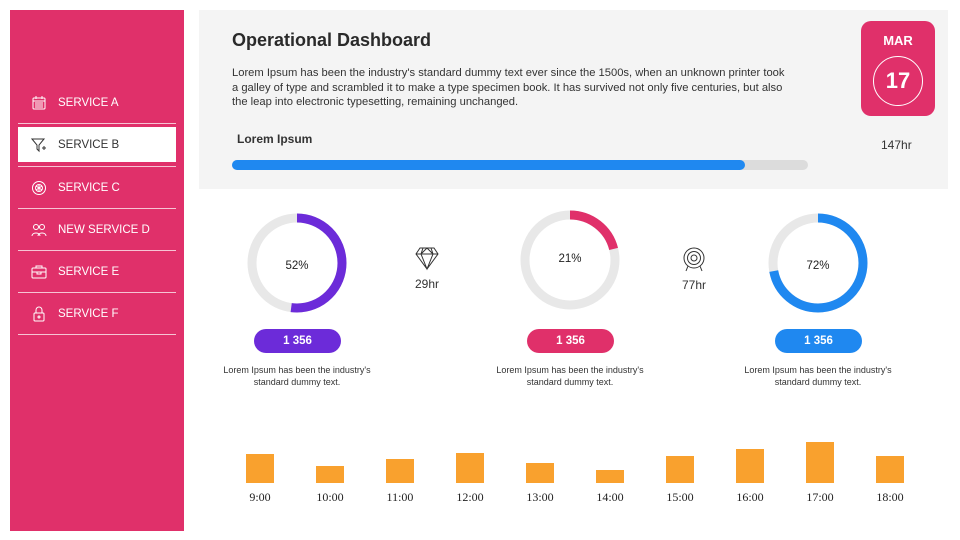  I want to click on page-title: Operational Dashboard, so click(332, 40).